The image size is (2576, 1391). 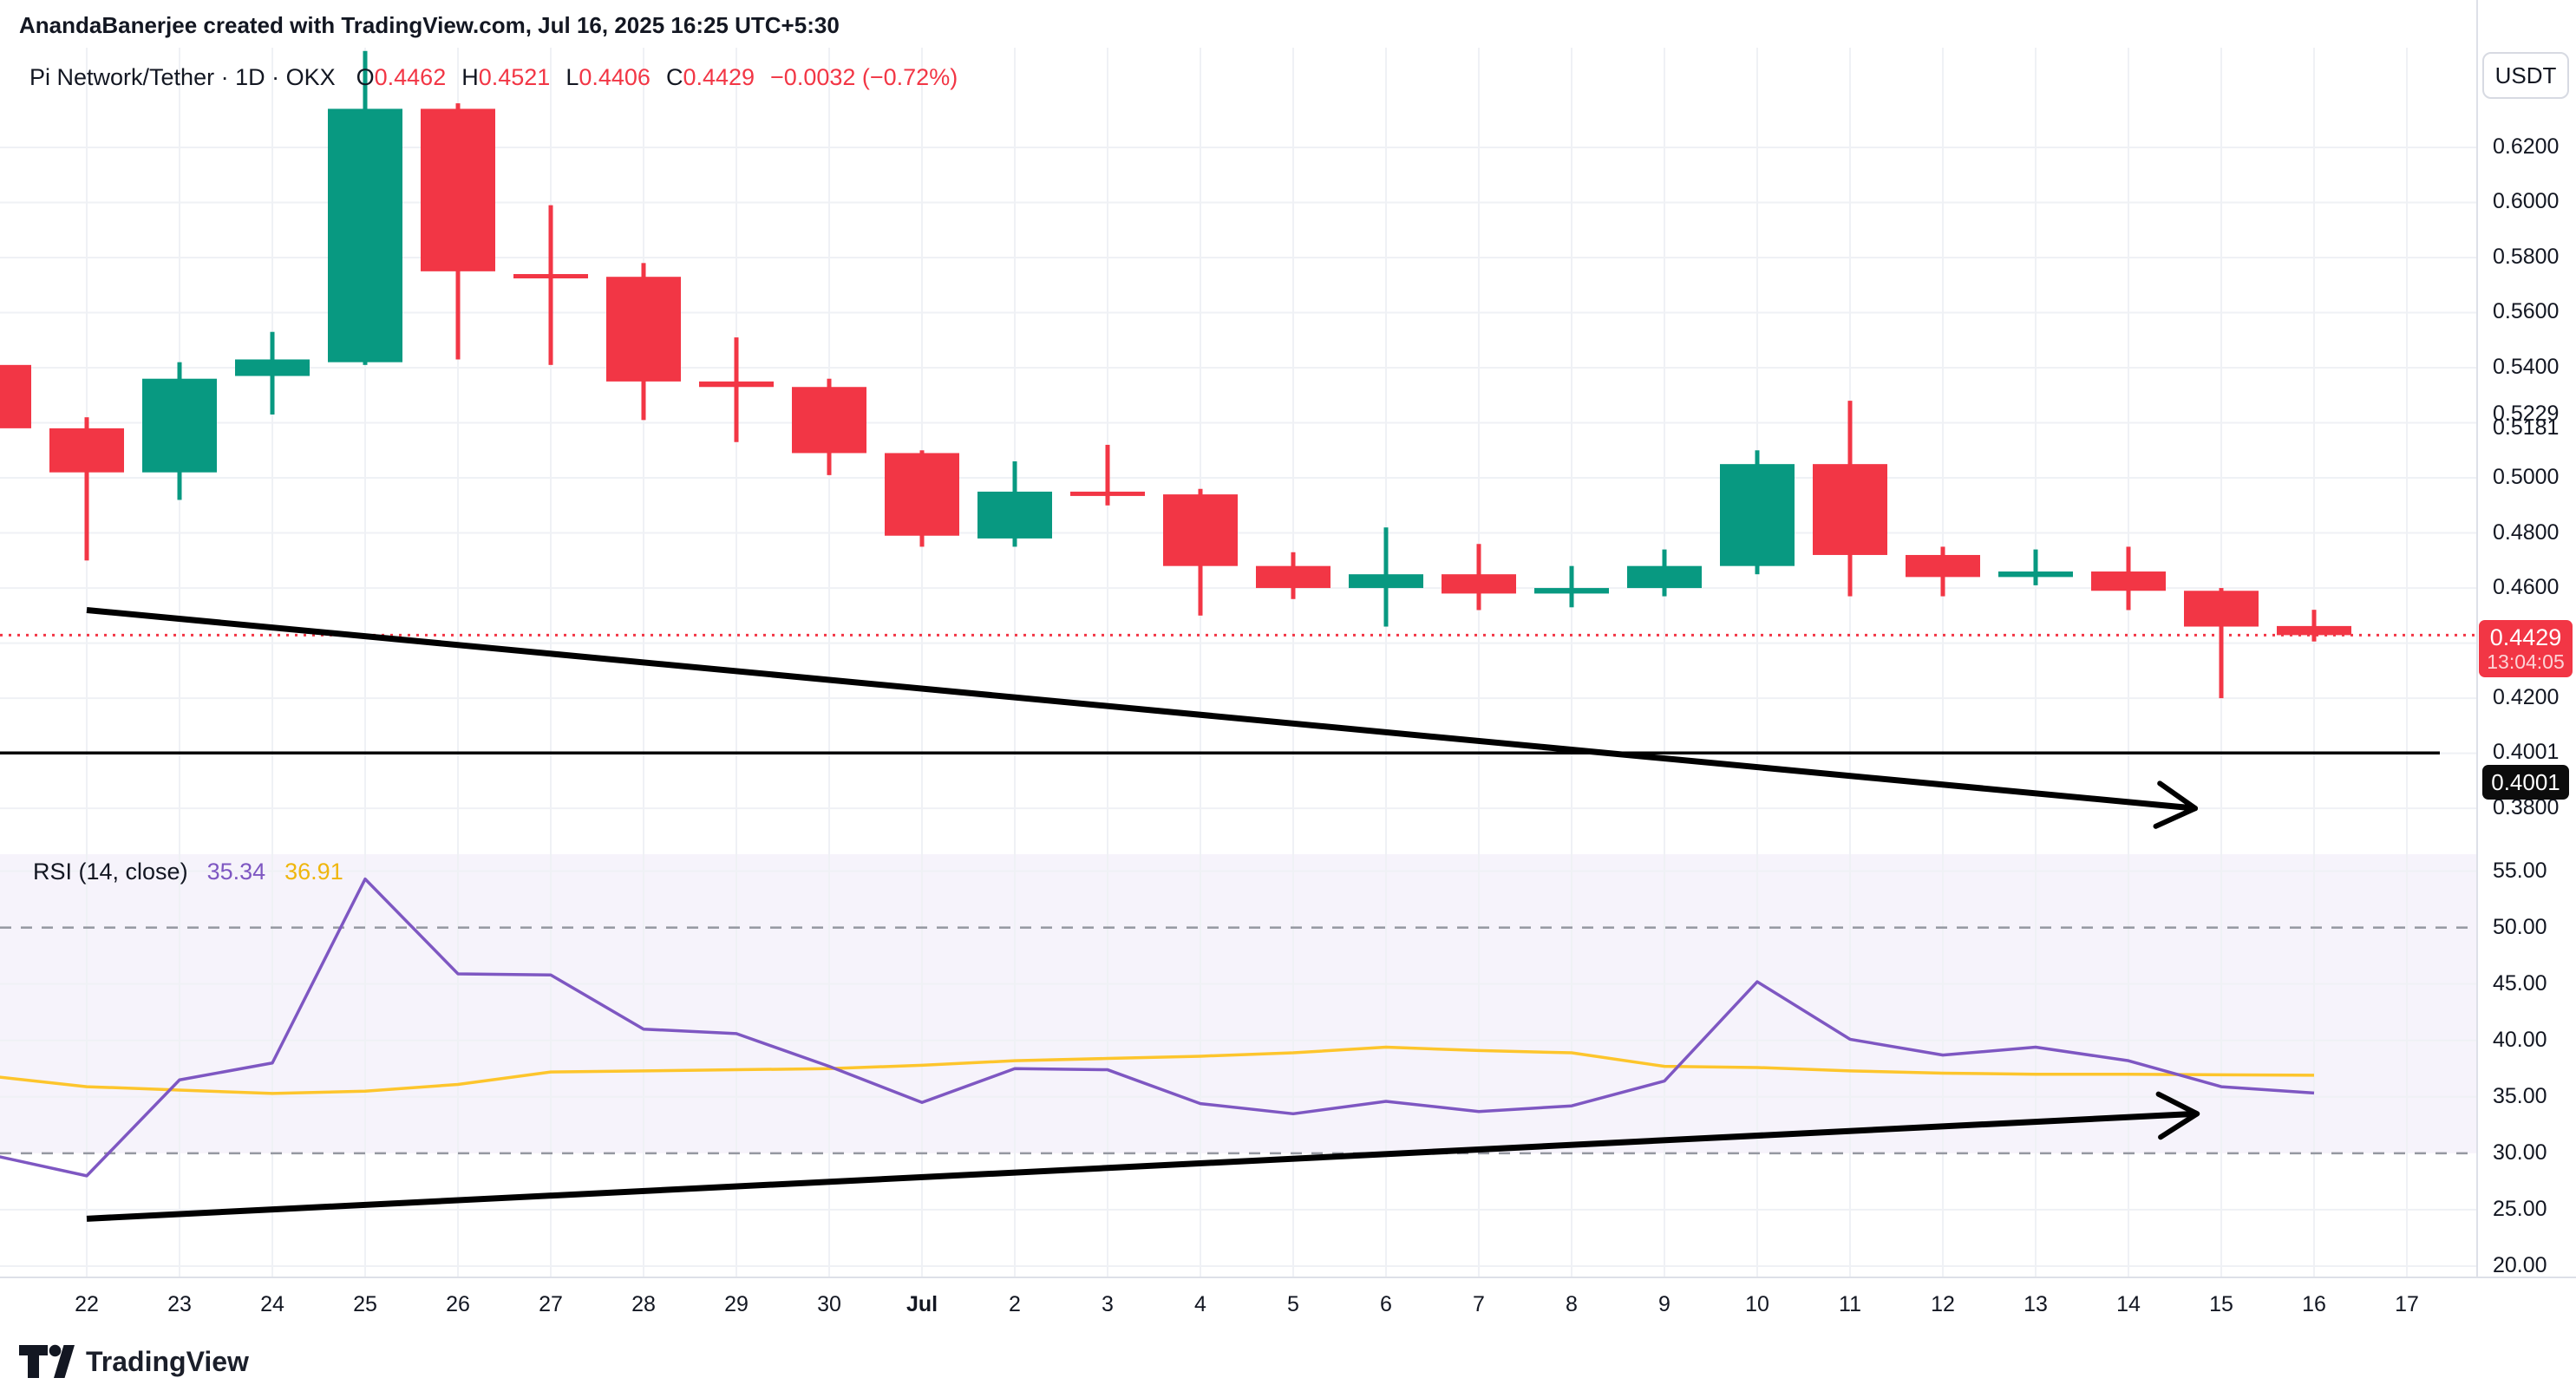 What do you see at coordinates (2526, 752) in the screenshot?
I see `price-axis-label: 0.4001` at bounding box center [2526, 752].